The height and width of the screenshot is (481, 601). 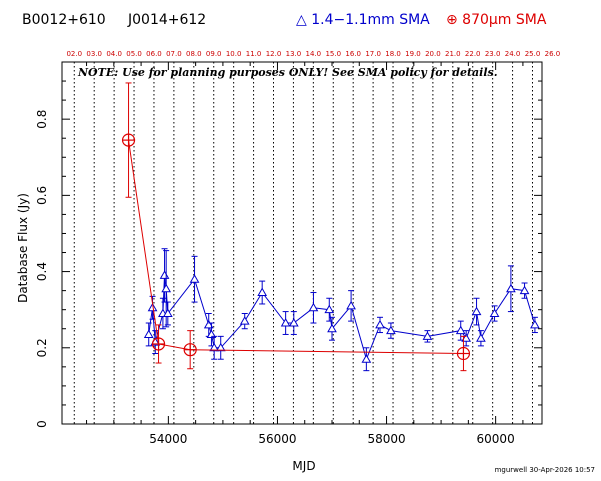 What do you see at coordinates (513, 54) in the screenshot?
I see `year-tick-label: 24.0` at bounding box center [513, 54].